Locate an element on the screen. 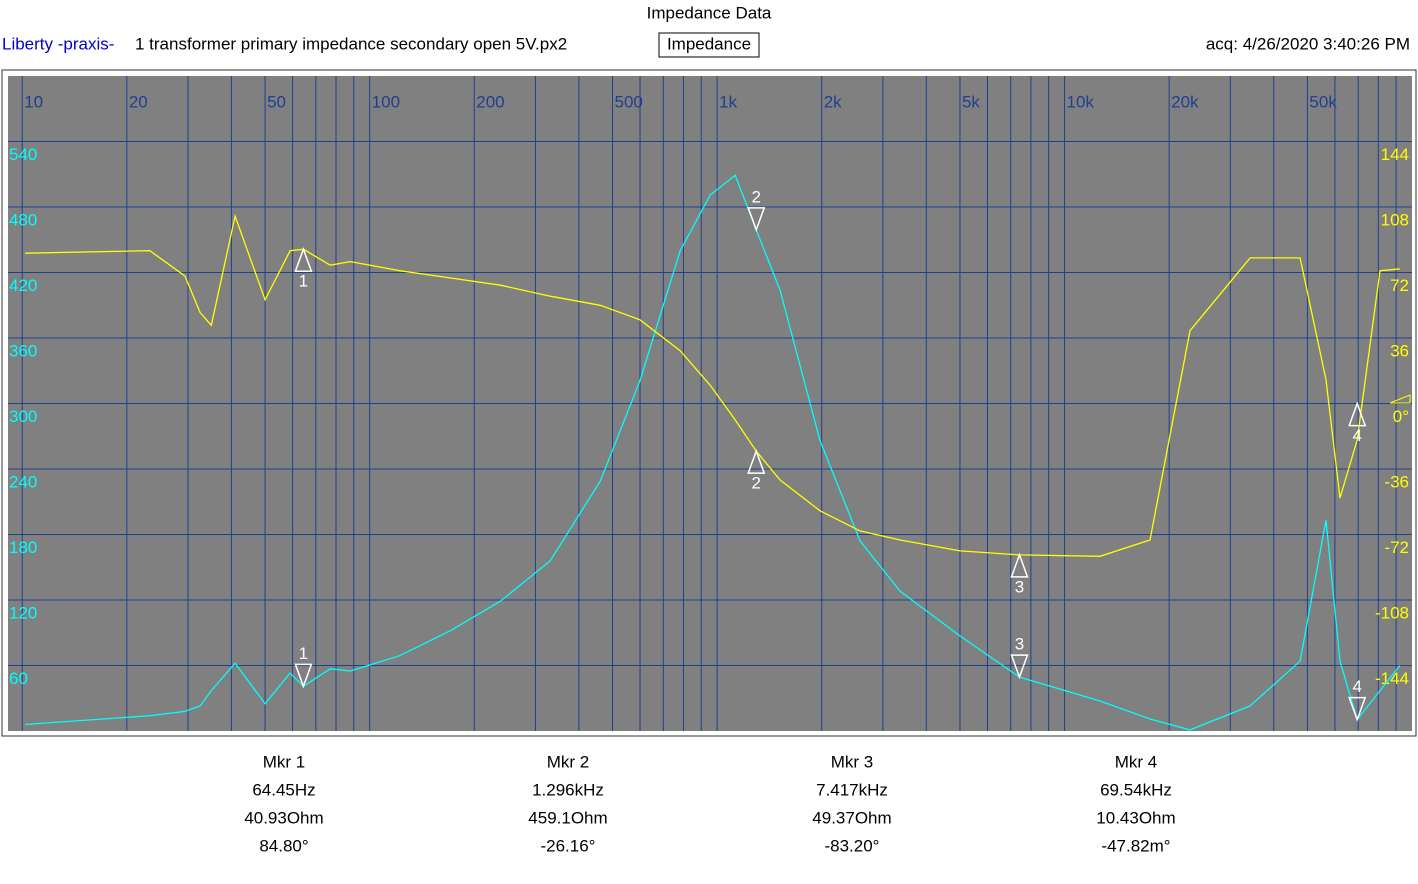  x-tick-label: 5k is located at coordinates (971, 101).